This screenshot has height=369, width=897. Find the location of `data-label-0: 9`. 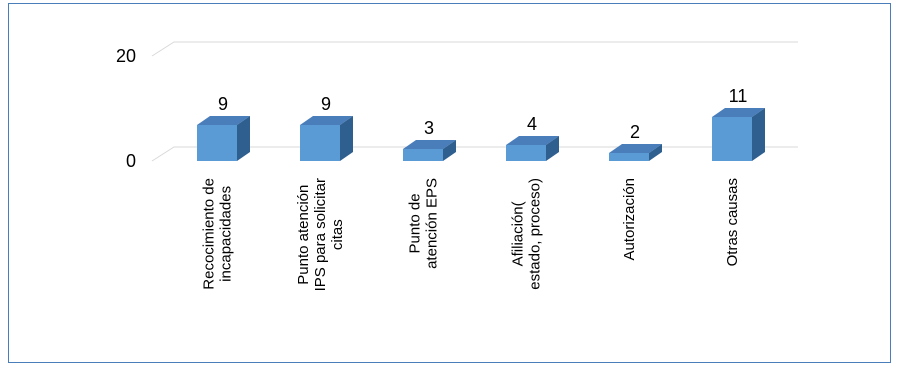

data-label-0: 9 is located at coordinates (223, 104).